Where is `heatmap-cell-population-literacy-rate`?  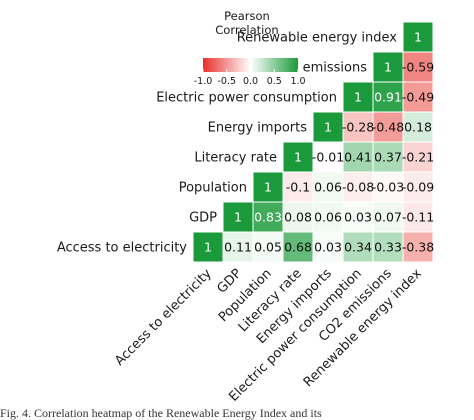
heatmap-cell-population-literacy-rate is located at coordinates (298, 187).